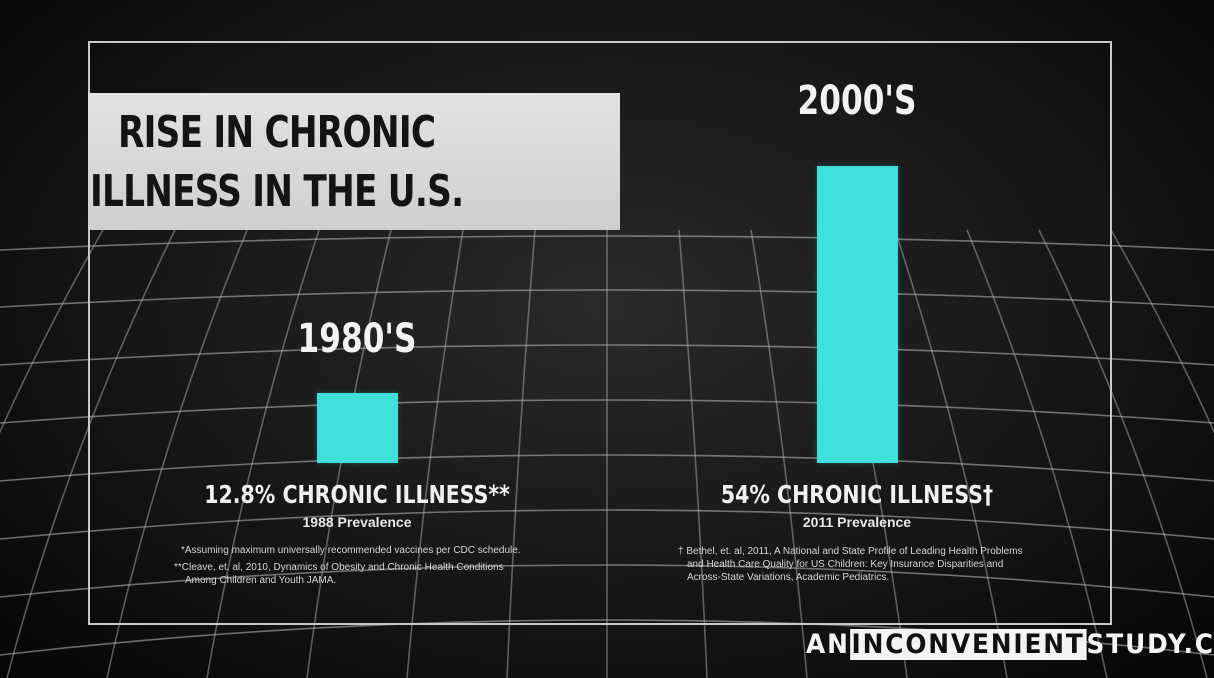 Image resolution: width=1214 pixels, height=678 pixels. I want to click on sub-label-1980s: 1988 Prevalence, so click(357, 522).